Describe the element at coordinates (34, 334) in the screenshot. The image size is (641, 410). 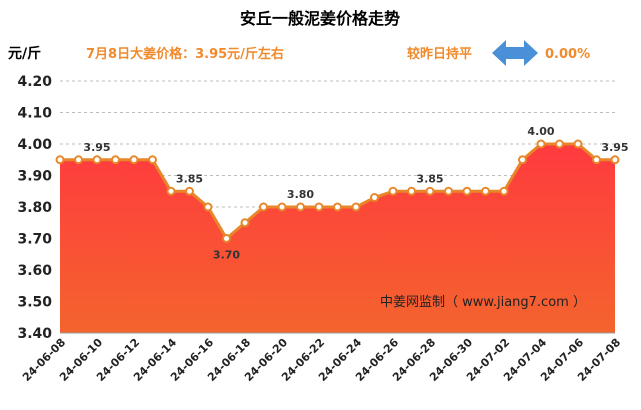
I see `y-tick-label: 3.40` at that location.